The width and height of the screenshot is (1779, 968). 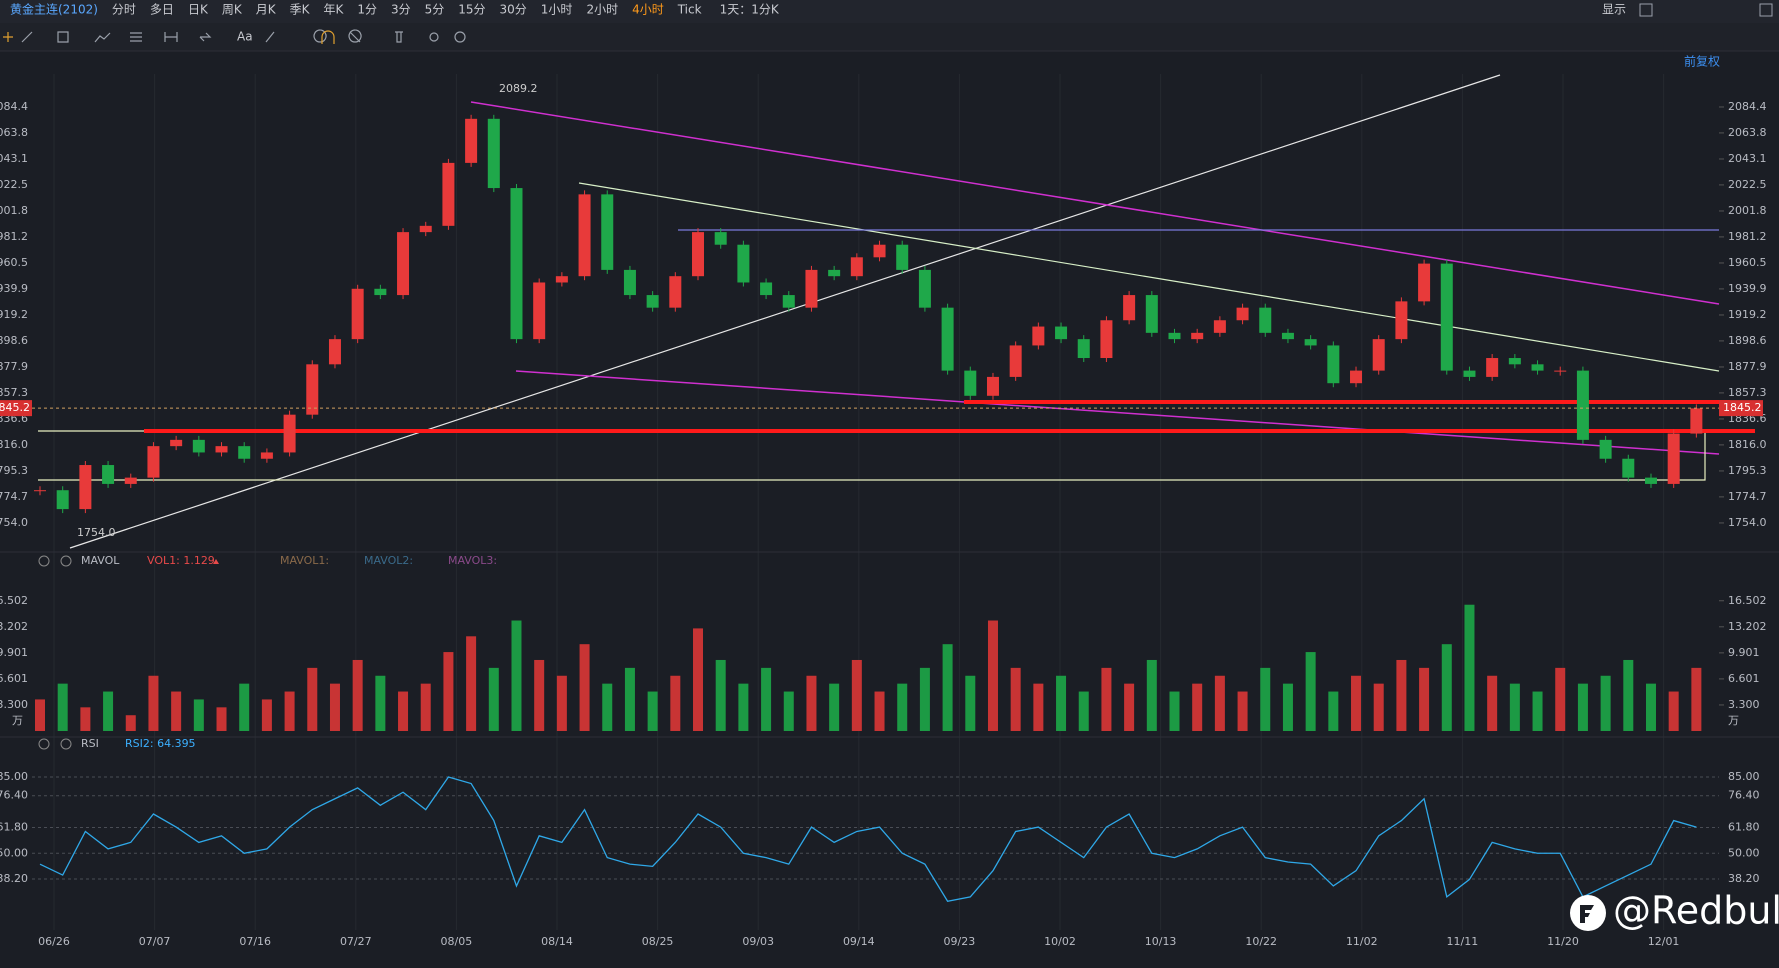 What do you see at coordinates (124, 10) in the screenshot?
I see `period-button: 分时` at bounding box center [124, 10].